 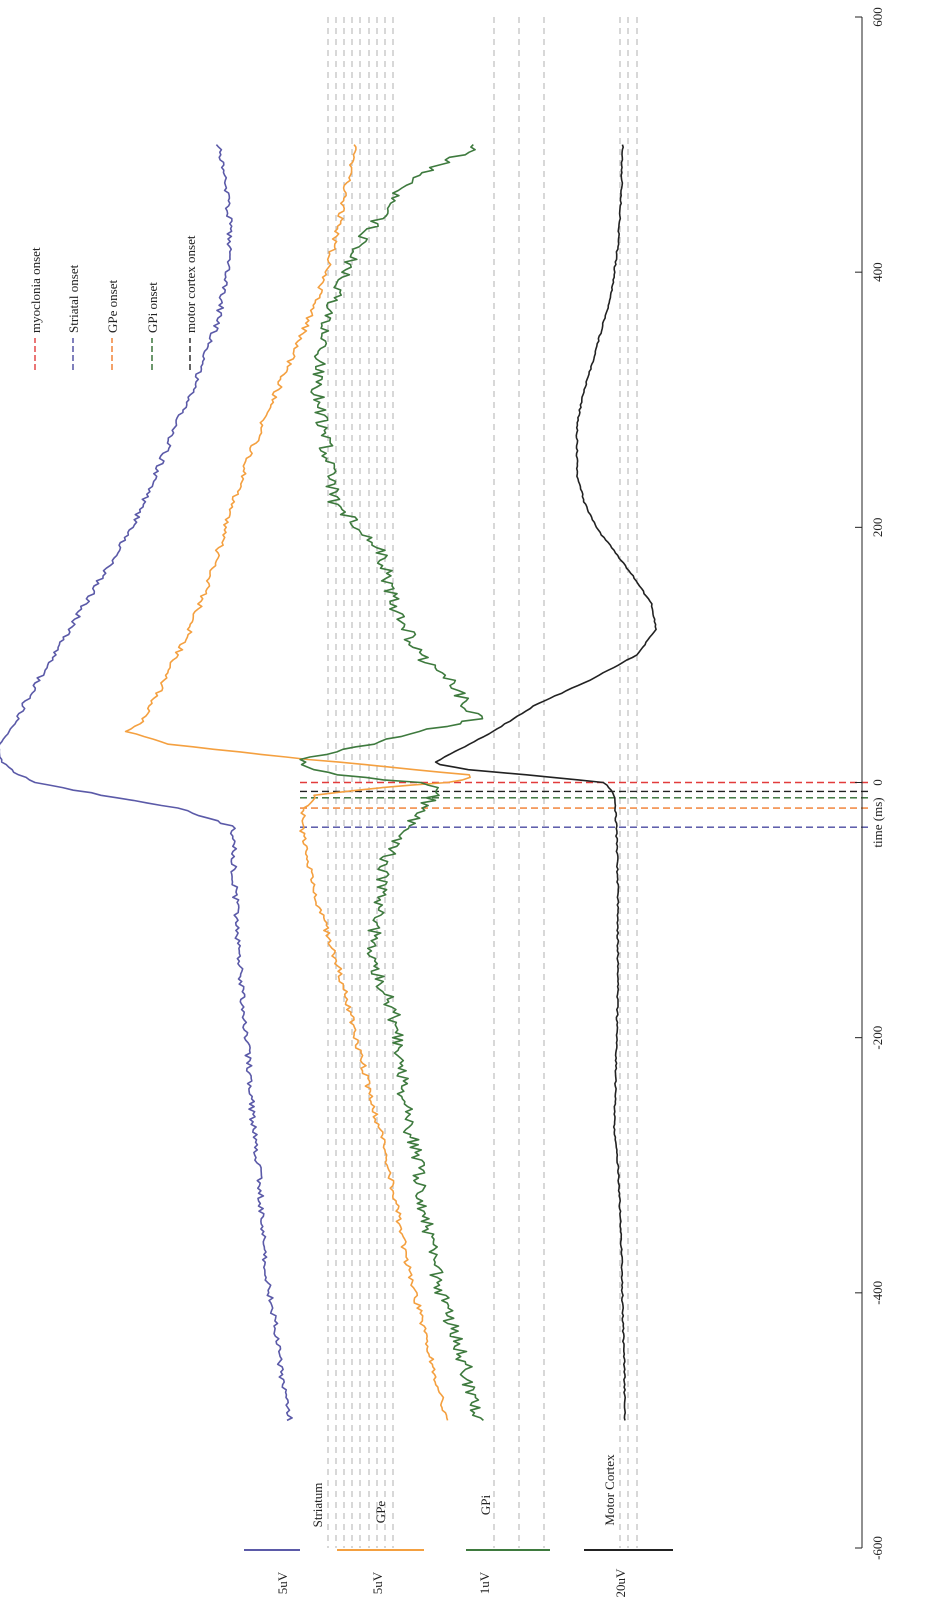 What do you see at coordinates (458, 1573) in the screenshot?
I see `scale-bars: 5uV 5uV 1uV 20uV` at bounding box center [458, 1573].